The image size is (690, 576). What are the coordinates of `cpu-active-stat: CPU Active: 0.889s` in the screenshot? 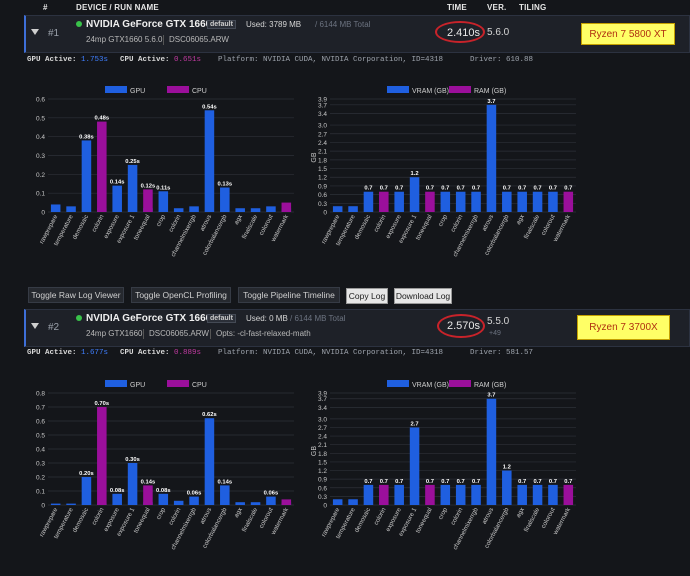 It's located at (160, 353).